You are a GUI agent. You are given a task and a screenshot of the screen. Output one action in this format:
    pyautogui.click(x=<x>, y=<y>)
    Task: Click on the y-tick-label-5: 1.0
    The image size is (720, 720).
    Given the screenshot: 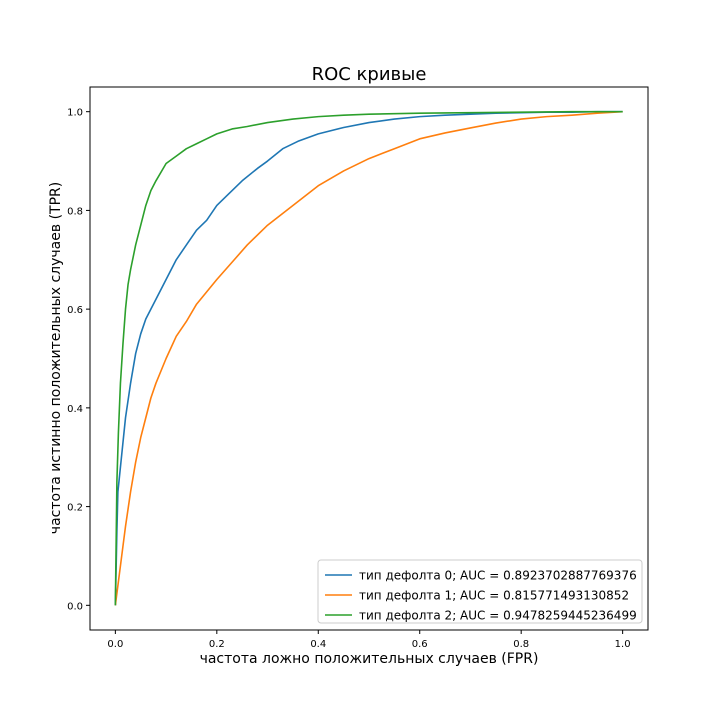 What is the action you would take?
    pyautogui.click(x=75, y=113)
    